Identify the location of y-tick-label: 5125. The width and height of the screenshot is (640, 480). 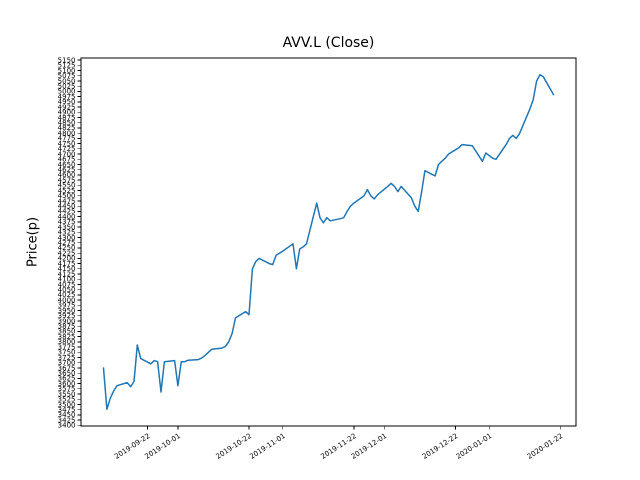
(67, 66).